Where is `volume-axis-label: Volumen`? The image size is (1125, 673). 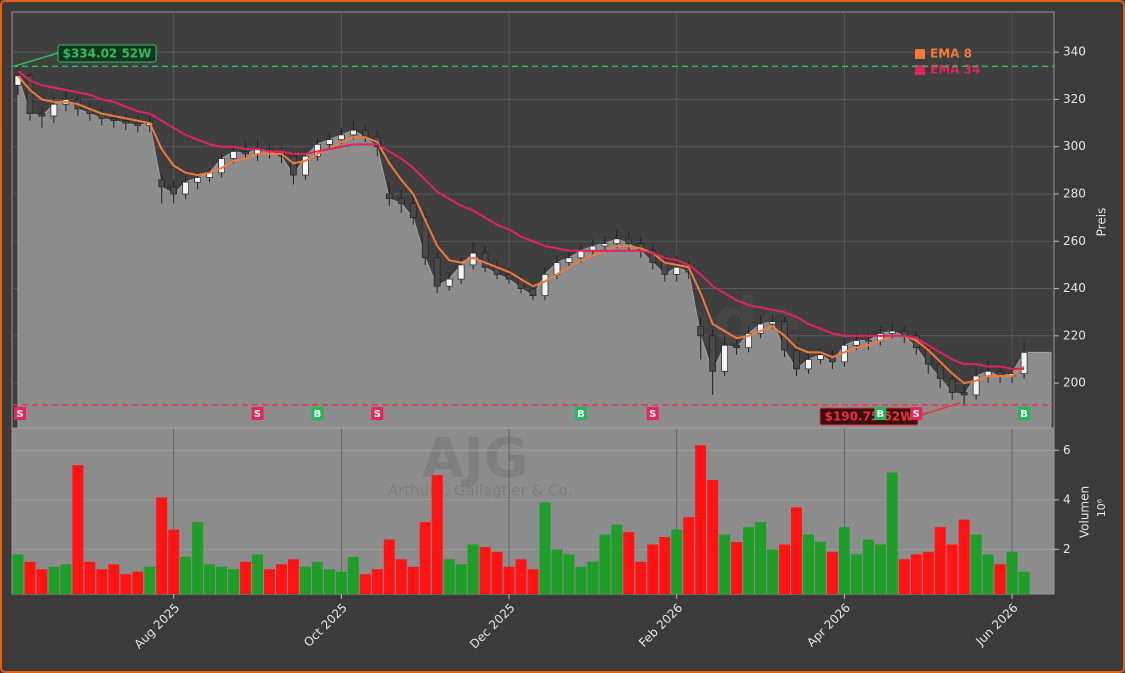 volume-axis-label: Volumen is located at coordinates (1085, 512).